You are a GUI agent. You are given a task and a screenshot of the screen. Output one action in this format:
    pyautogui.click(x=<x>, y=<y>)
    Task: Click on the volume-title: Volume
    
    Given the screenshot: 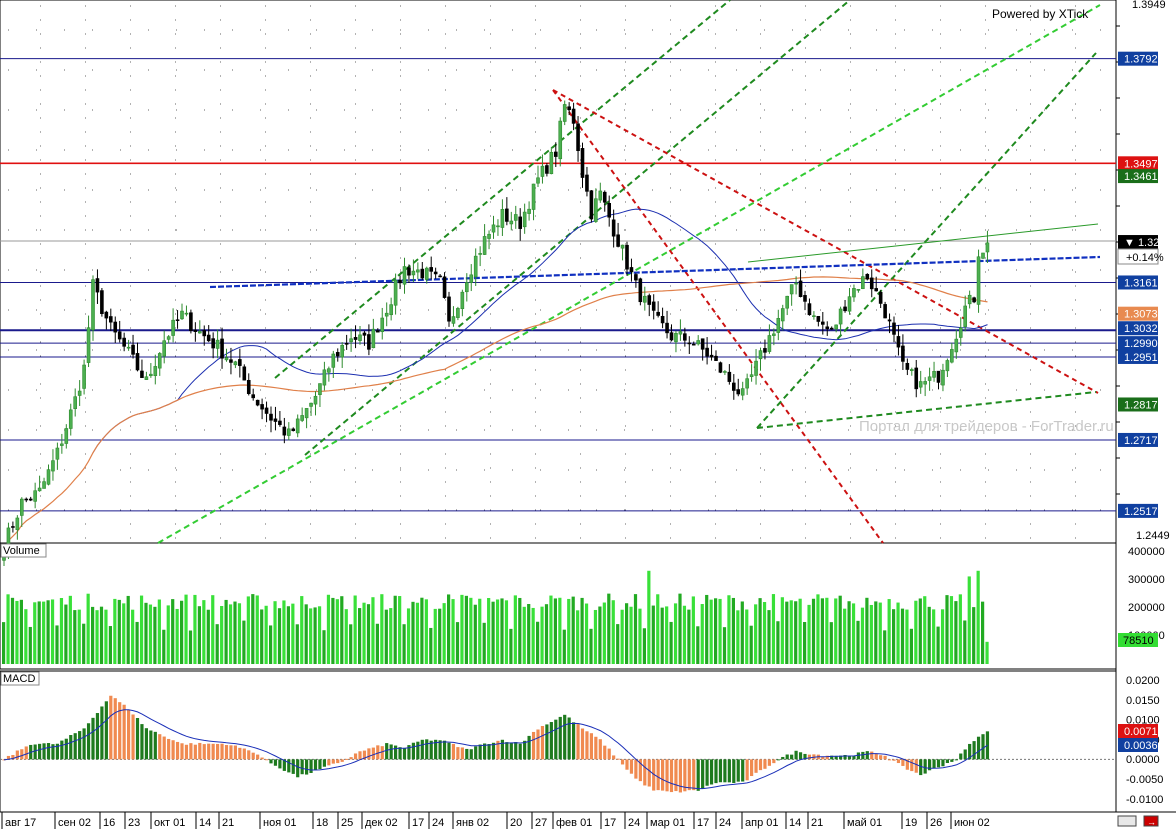 What is the action you would take?
    pyautogui.click(x=21, y=551)
    